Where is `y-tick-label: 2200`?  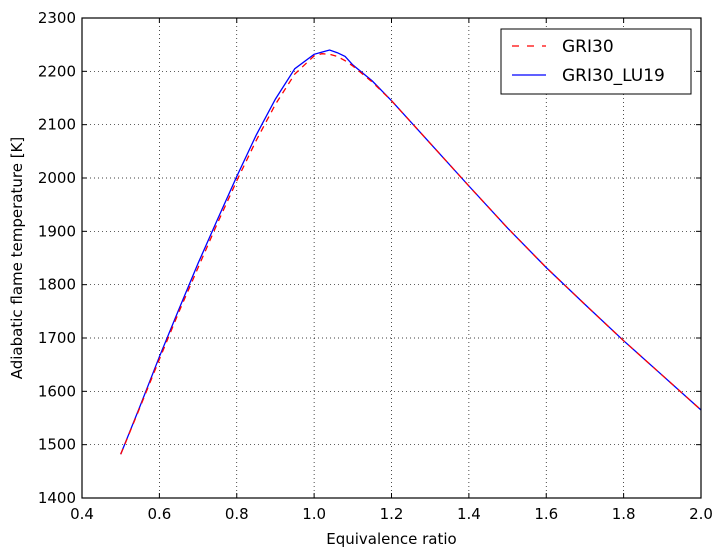
y-tick-label: 2200 is located at coordinates (57, 71).